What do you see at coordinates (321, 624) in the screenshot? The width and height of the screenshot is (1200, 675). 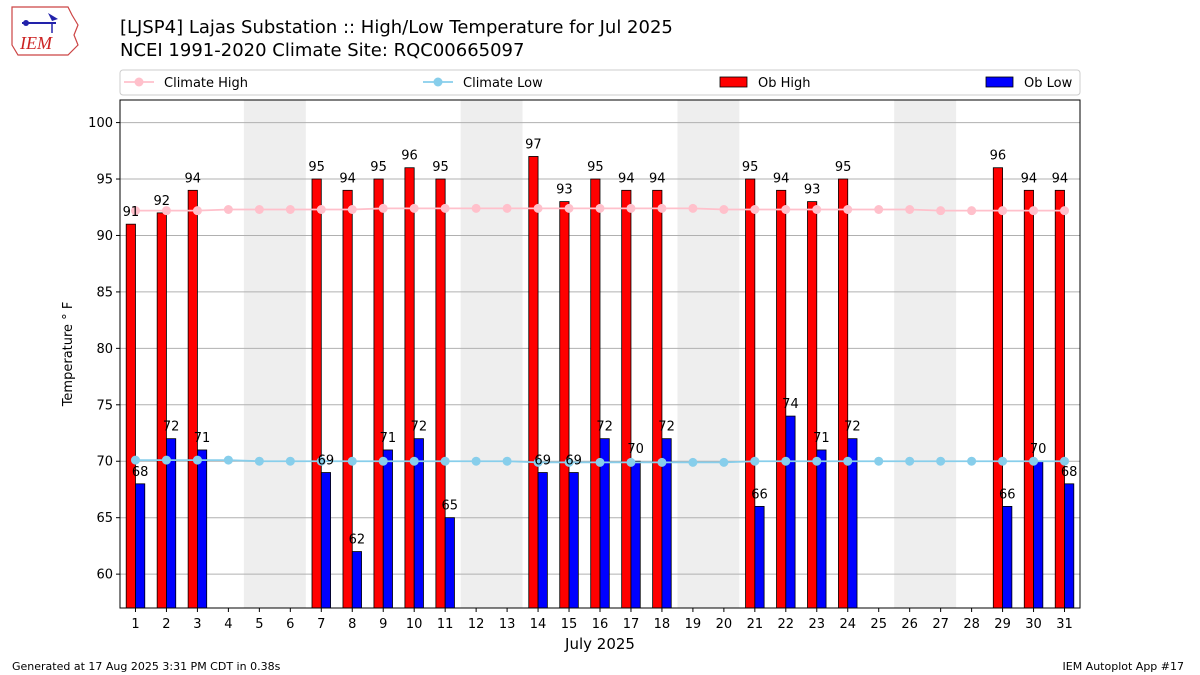 I see `x-tick-label: 7` at bounding box center [321, 624].